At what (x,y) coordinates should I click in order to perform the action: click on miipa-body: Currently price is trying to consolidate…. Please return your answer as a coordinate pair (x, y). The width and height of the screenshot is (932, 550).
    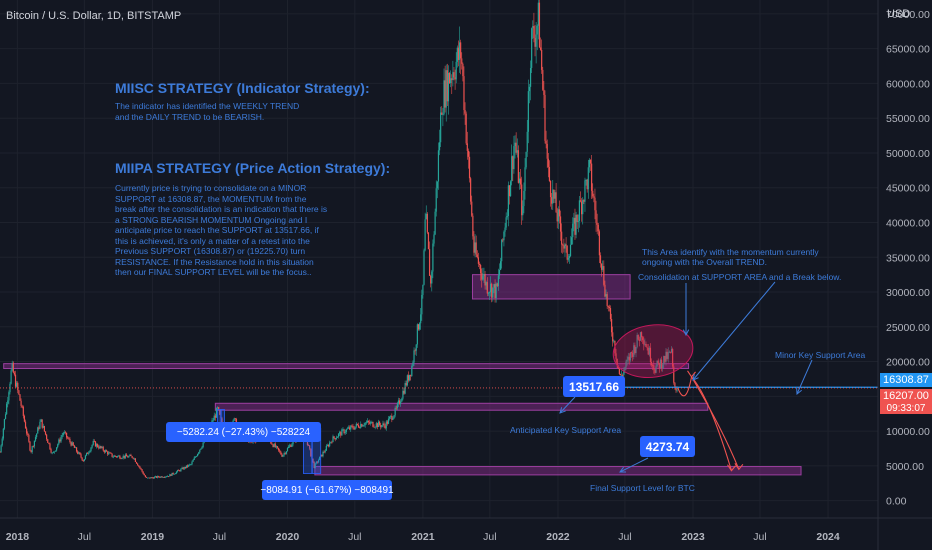
    Looking at the image, I should click on (221, 230).